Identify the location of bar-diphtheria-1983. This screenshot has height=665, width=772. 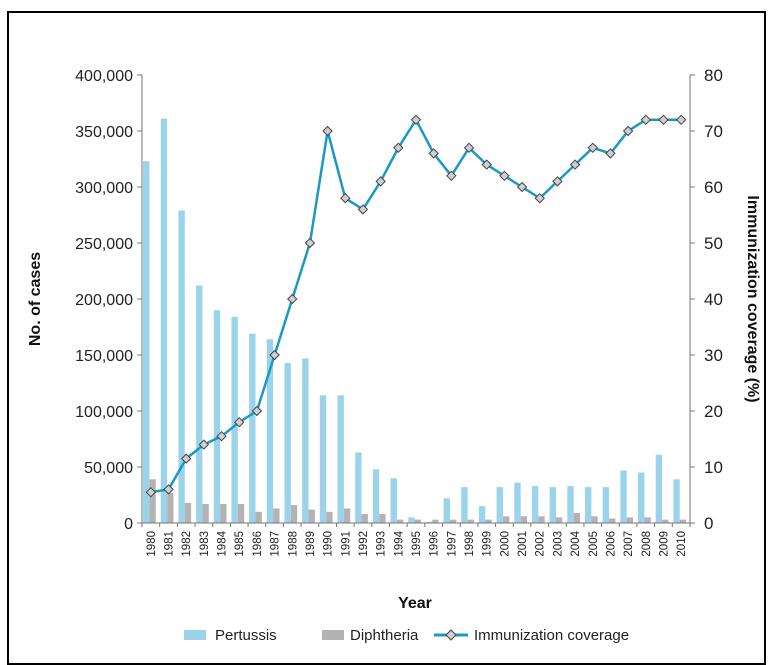
(205, 513).